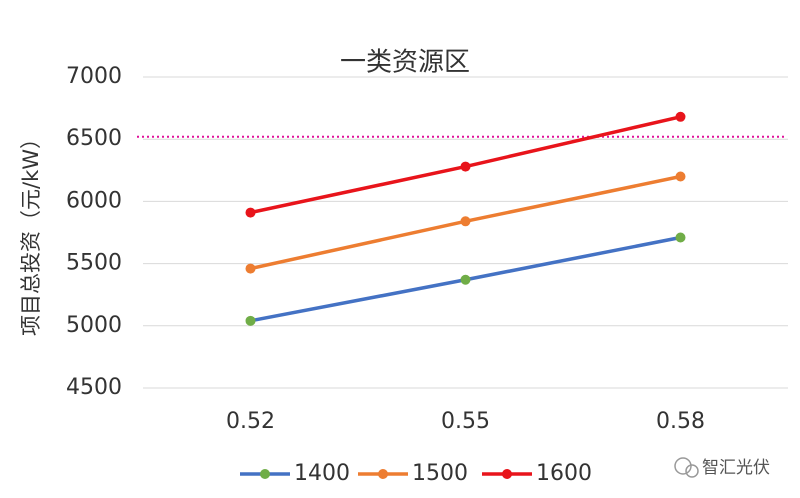 The width and height of the screenshot is (800, 498). I want to click on legend-label: 1600, so click(564, 473).